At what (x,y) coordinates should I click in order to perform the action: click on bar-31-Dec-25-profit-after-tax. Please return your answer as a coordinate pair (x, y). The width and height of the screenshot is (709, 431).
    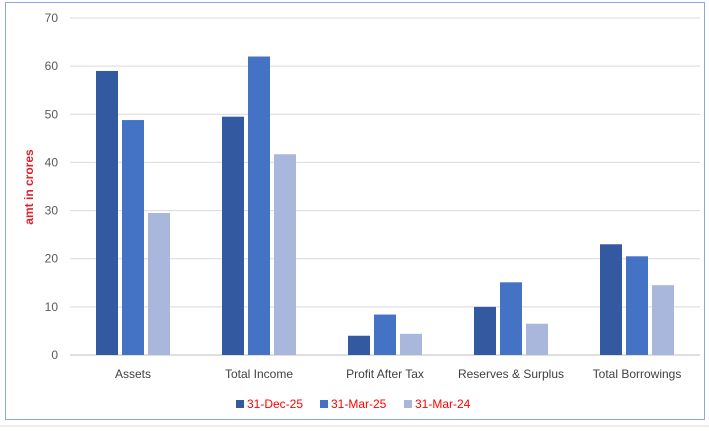
    Looking at the image, I should click on (359, 345).